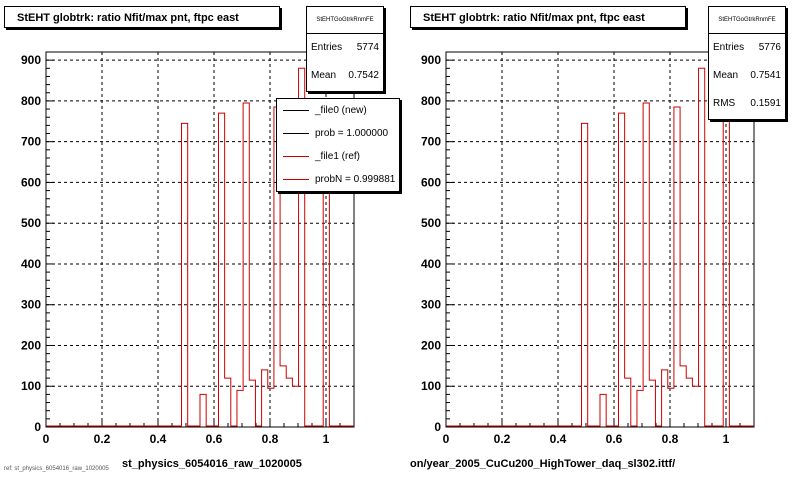 This screenshot has width=800, height=480. What do you see at coordinates (56, 469) in the screenshot?
I see `footer-note: ref: st_physics_6054016_raw_1020005` at bounding box center [56, 469].